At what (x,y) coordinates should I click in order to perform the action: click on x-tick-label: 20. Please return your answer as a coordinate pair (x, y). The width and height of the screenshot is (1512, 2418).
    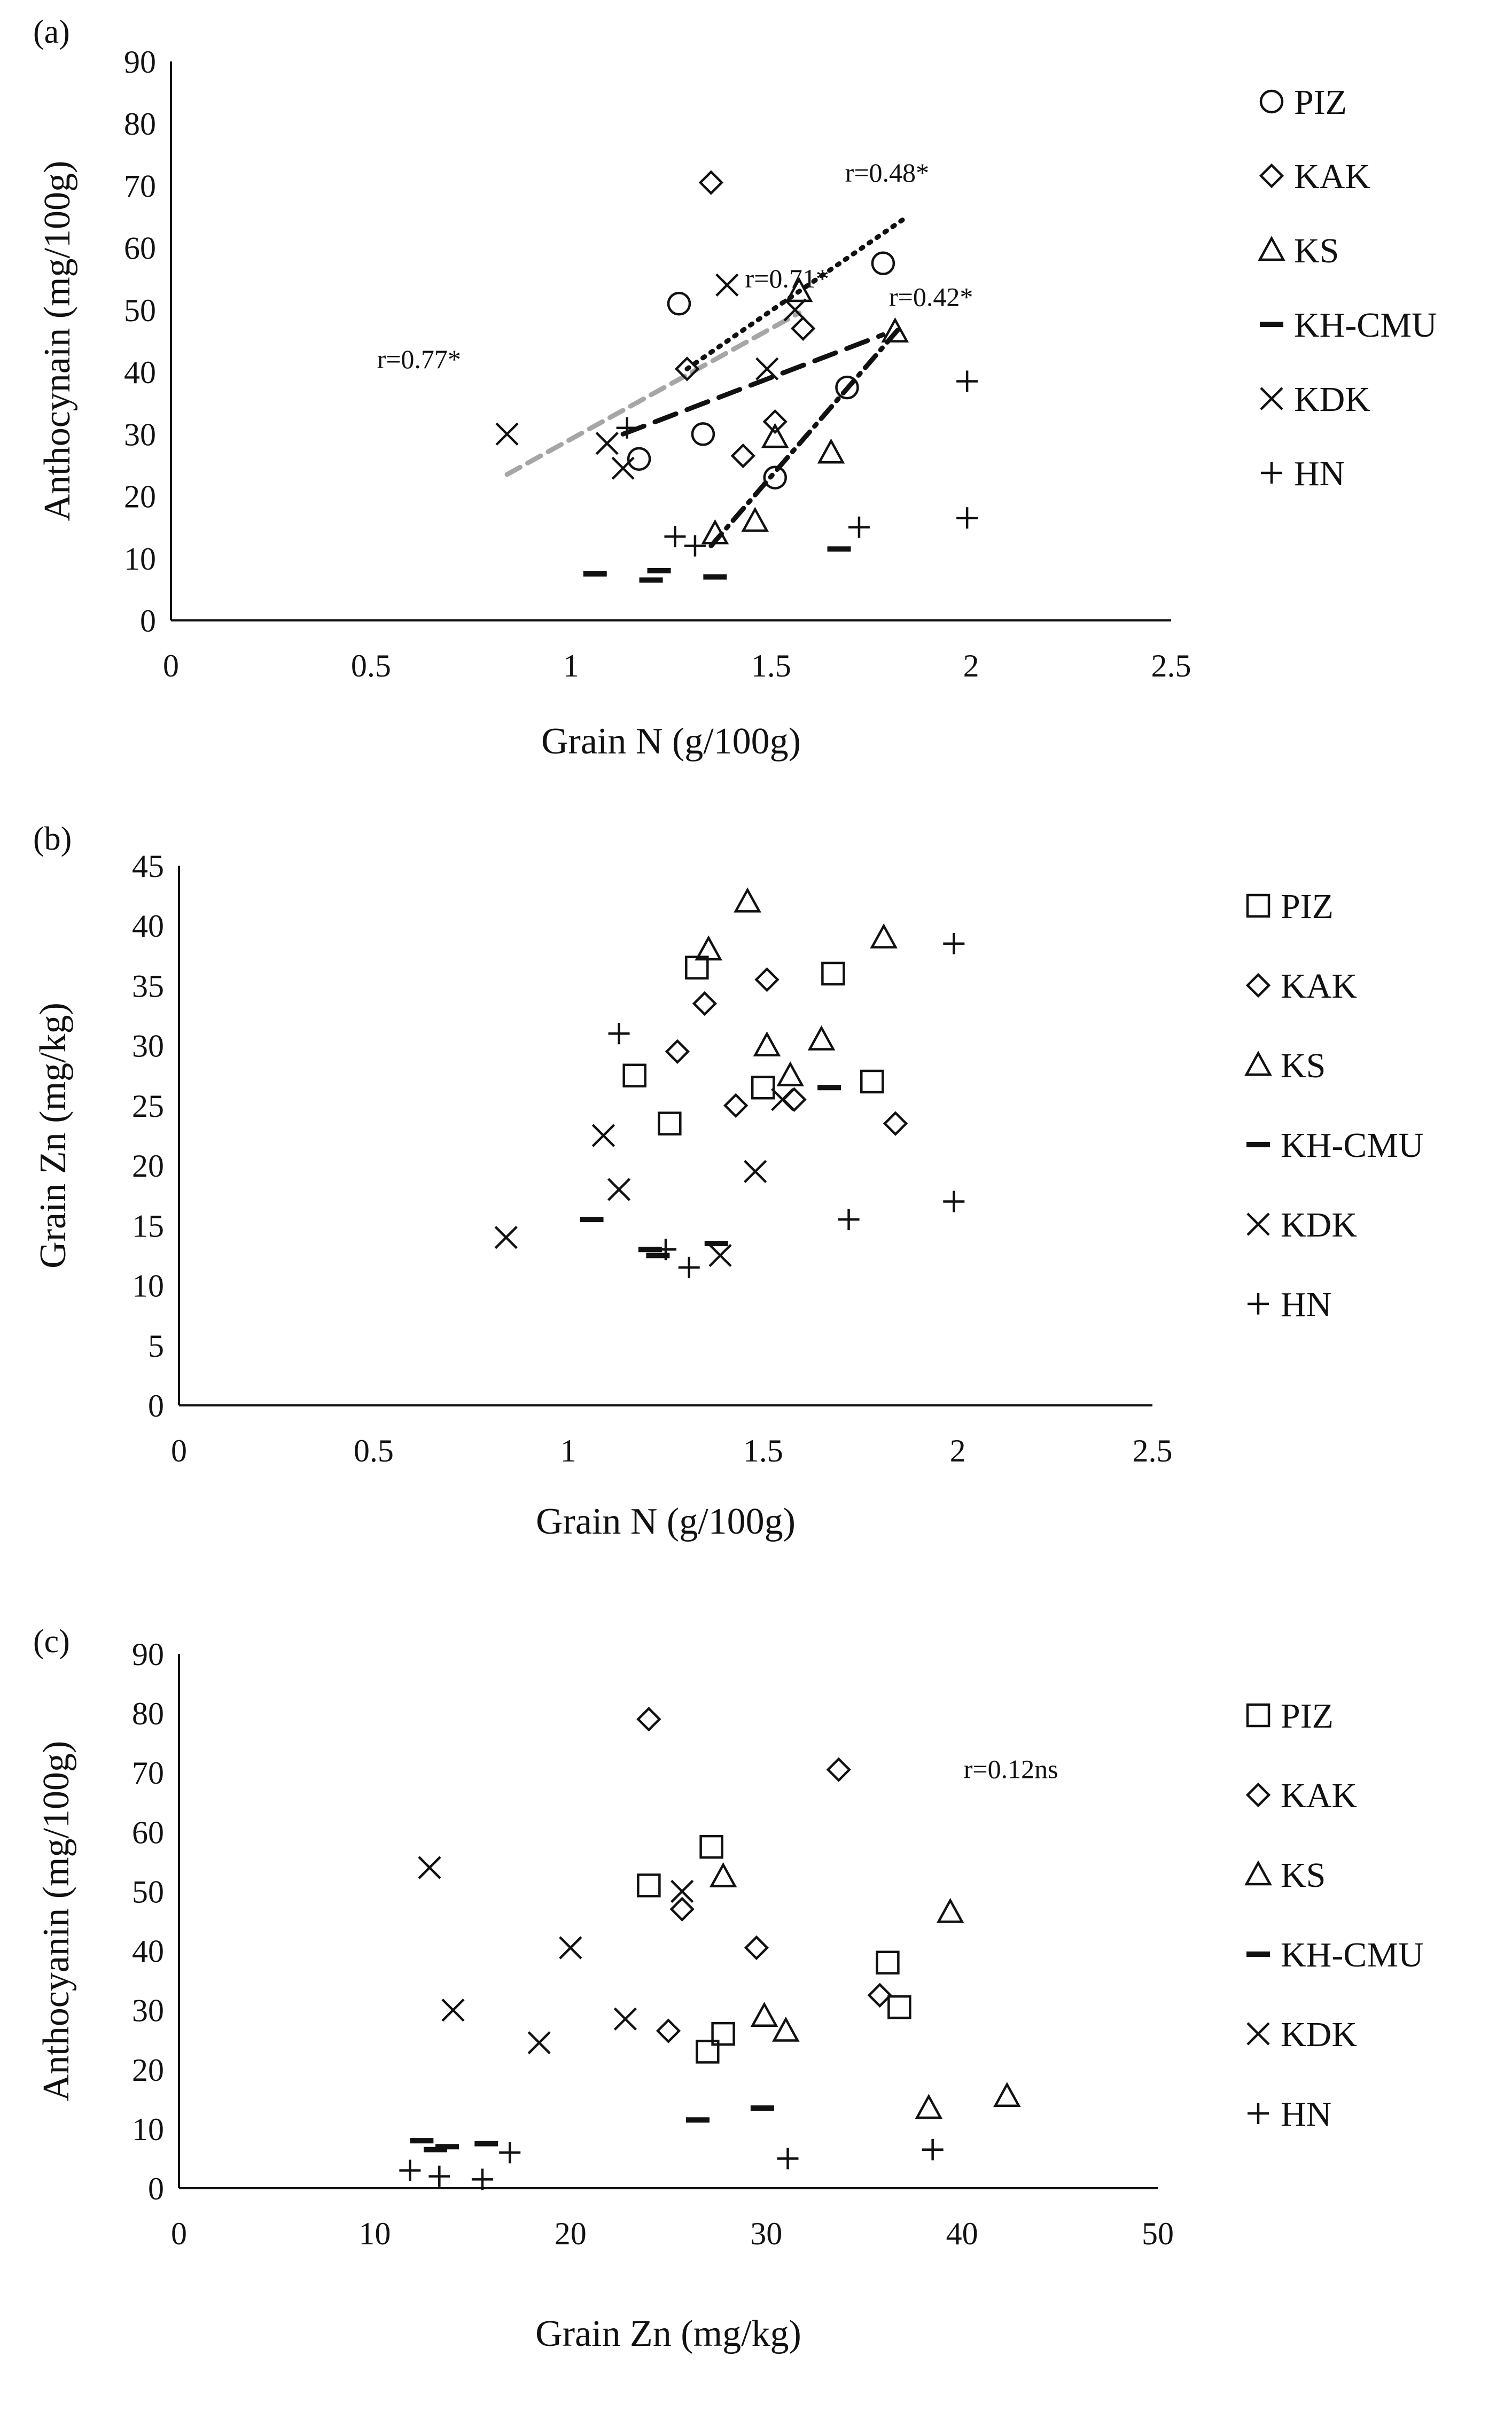
    Looking at the image, I should click on (571, 2233).